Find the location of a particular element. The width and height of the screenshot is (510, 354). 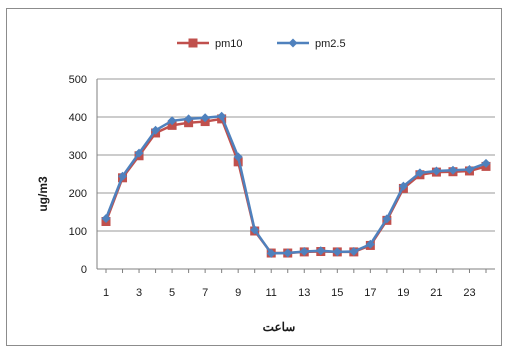

y-axis-title: ug/m3 is located at coordinates (43, 194).